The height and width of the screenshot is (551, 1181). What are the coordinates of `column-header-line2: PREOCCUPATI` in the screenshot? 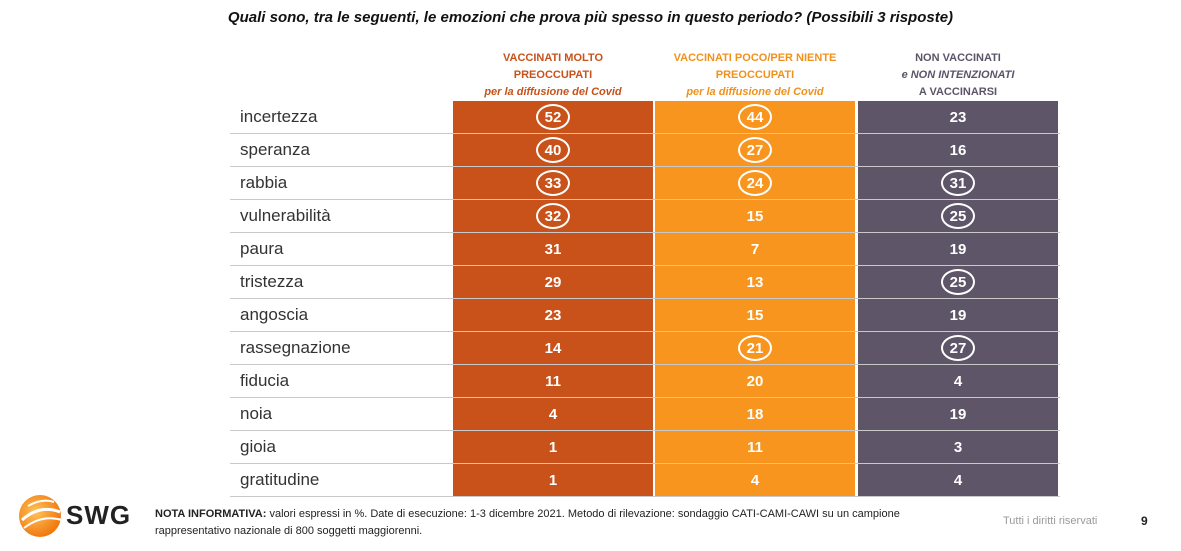 It's located at (553, 75).